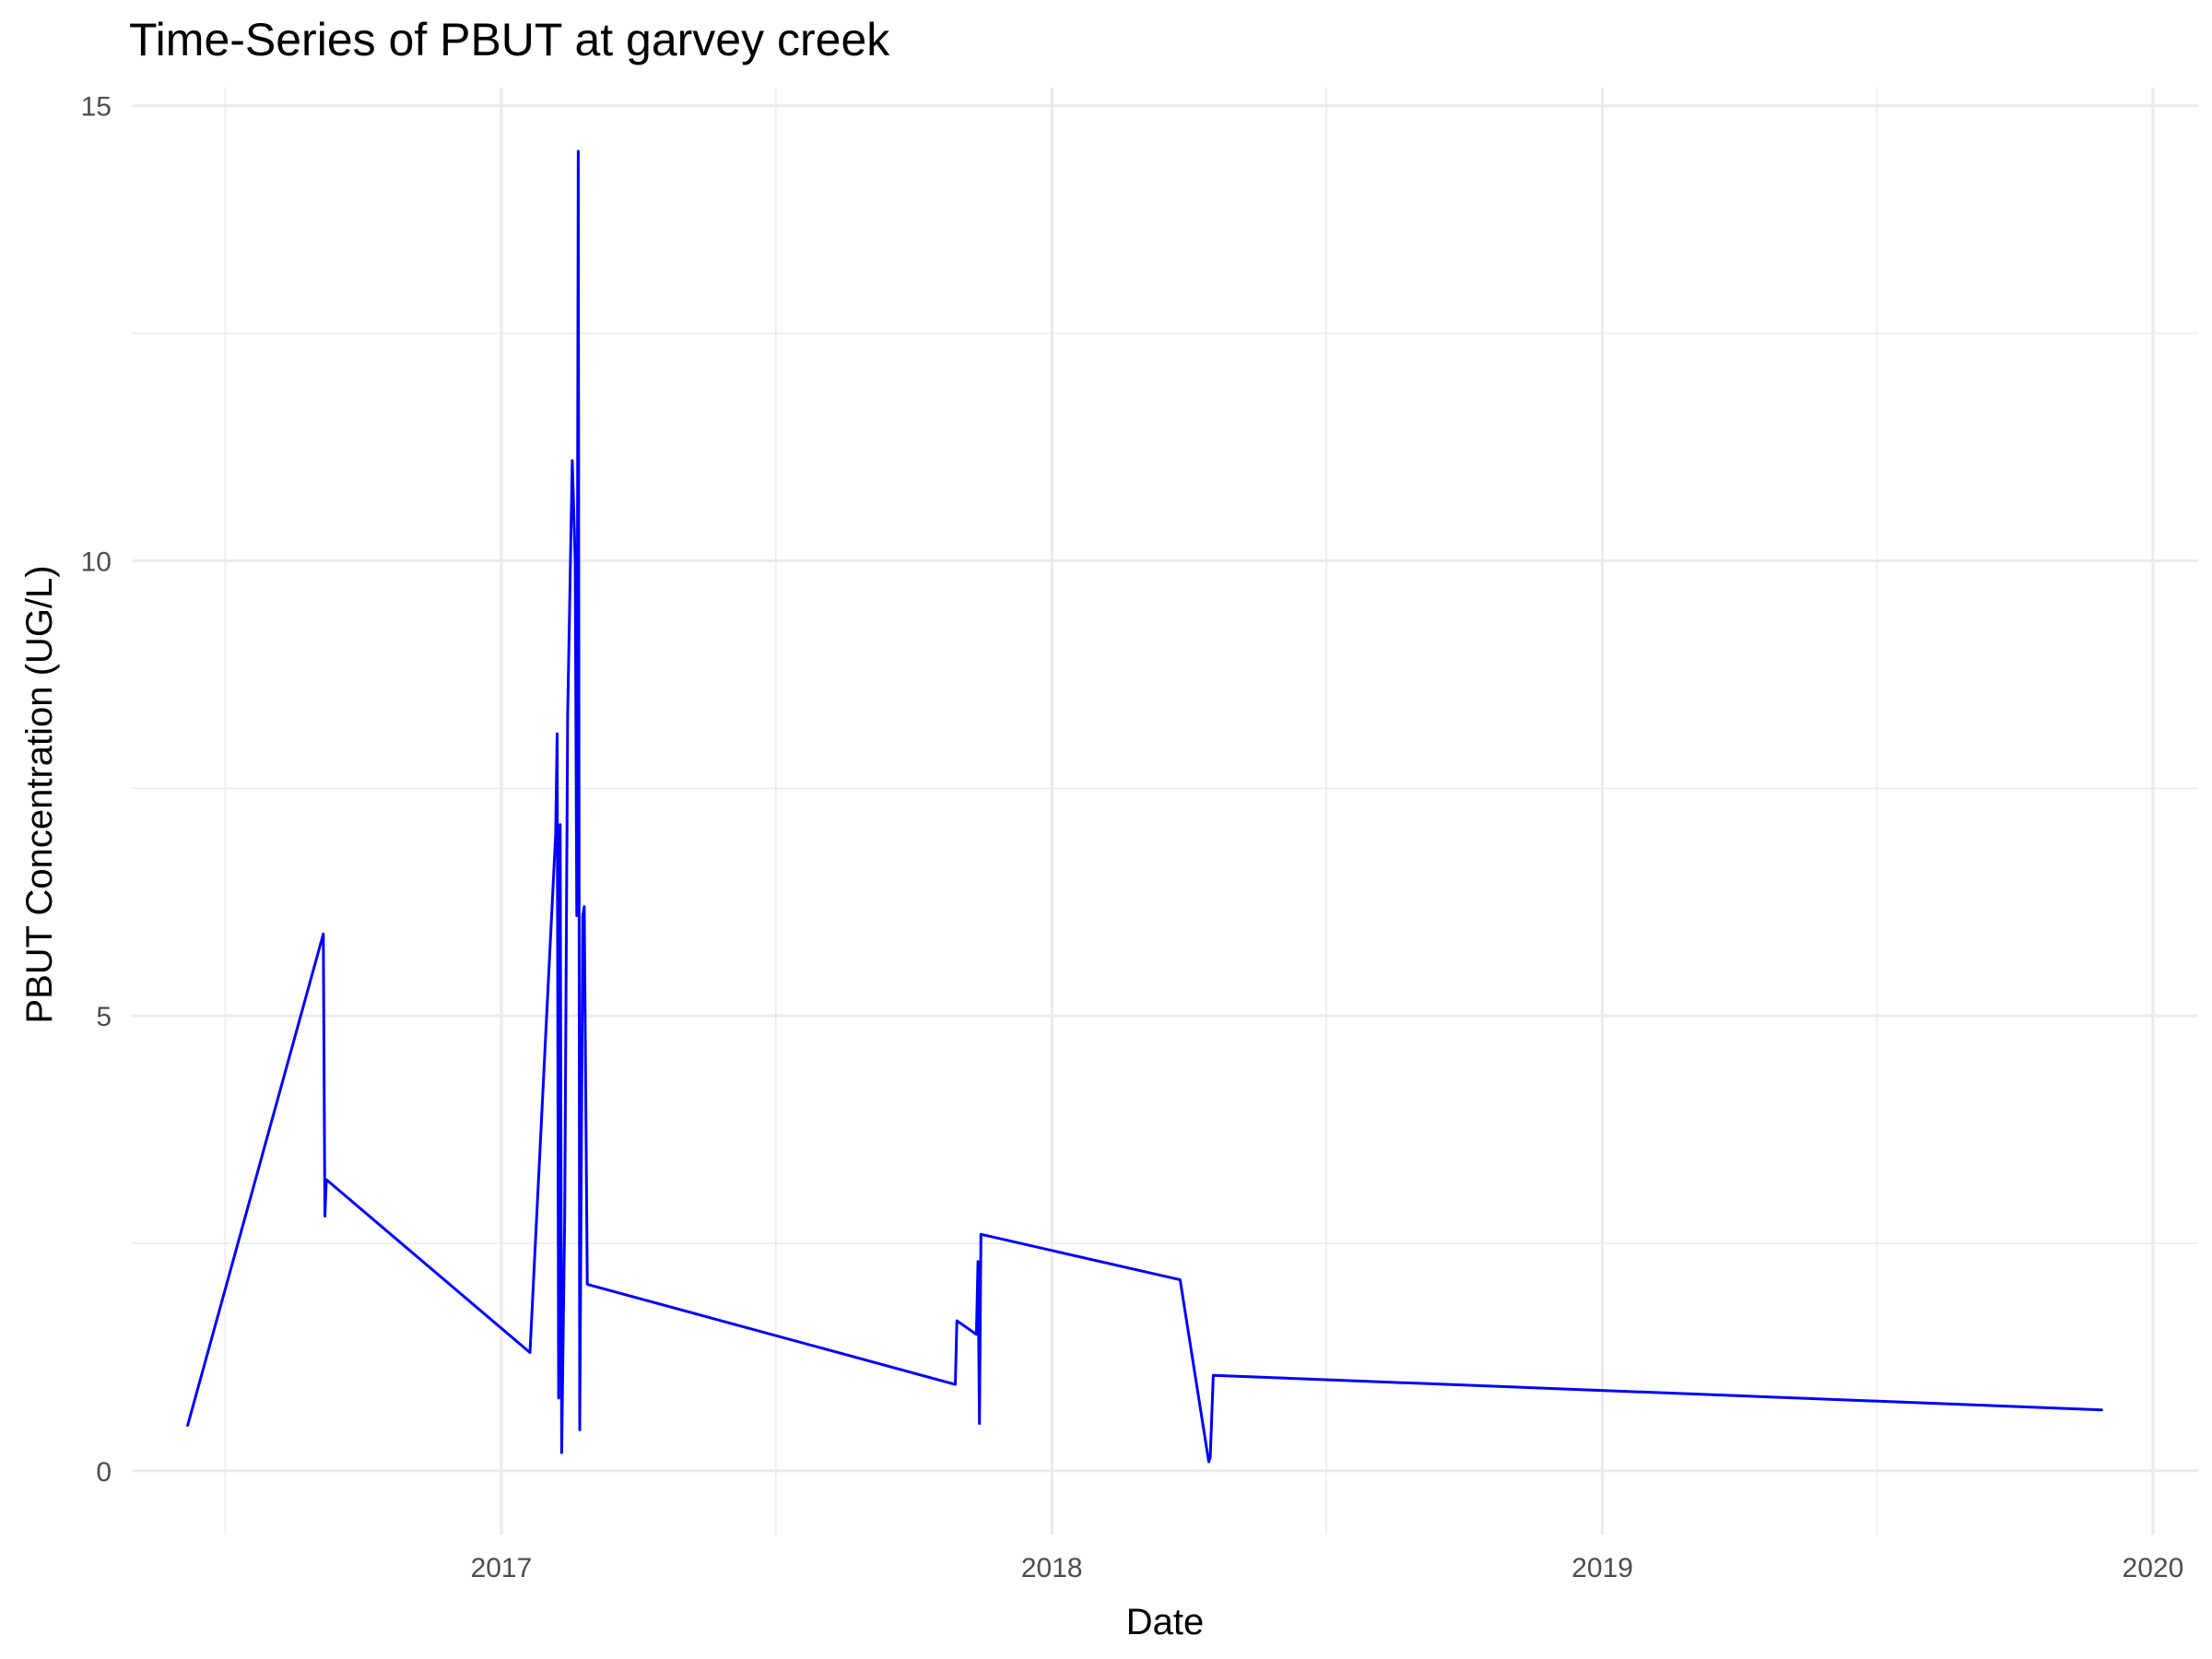  What do you see at coordinates (104, 1472) in the screenshot?
I see `y-tick-label: 0` at bounding box center [104, 1472].